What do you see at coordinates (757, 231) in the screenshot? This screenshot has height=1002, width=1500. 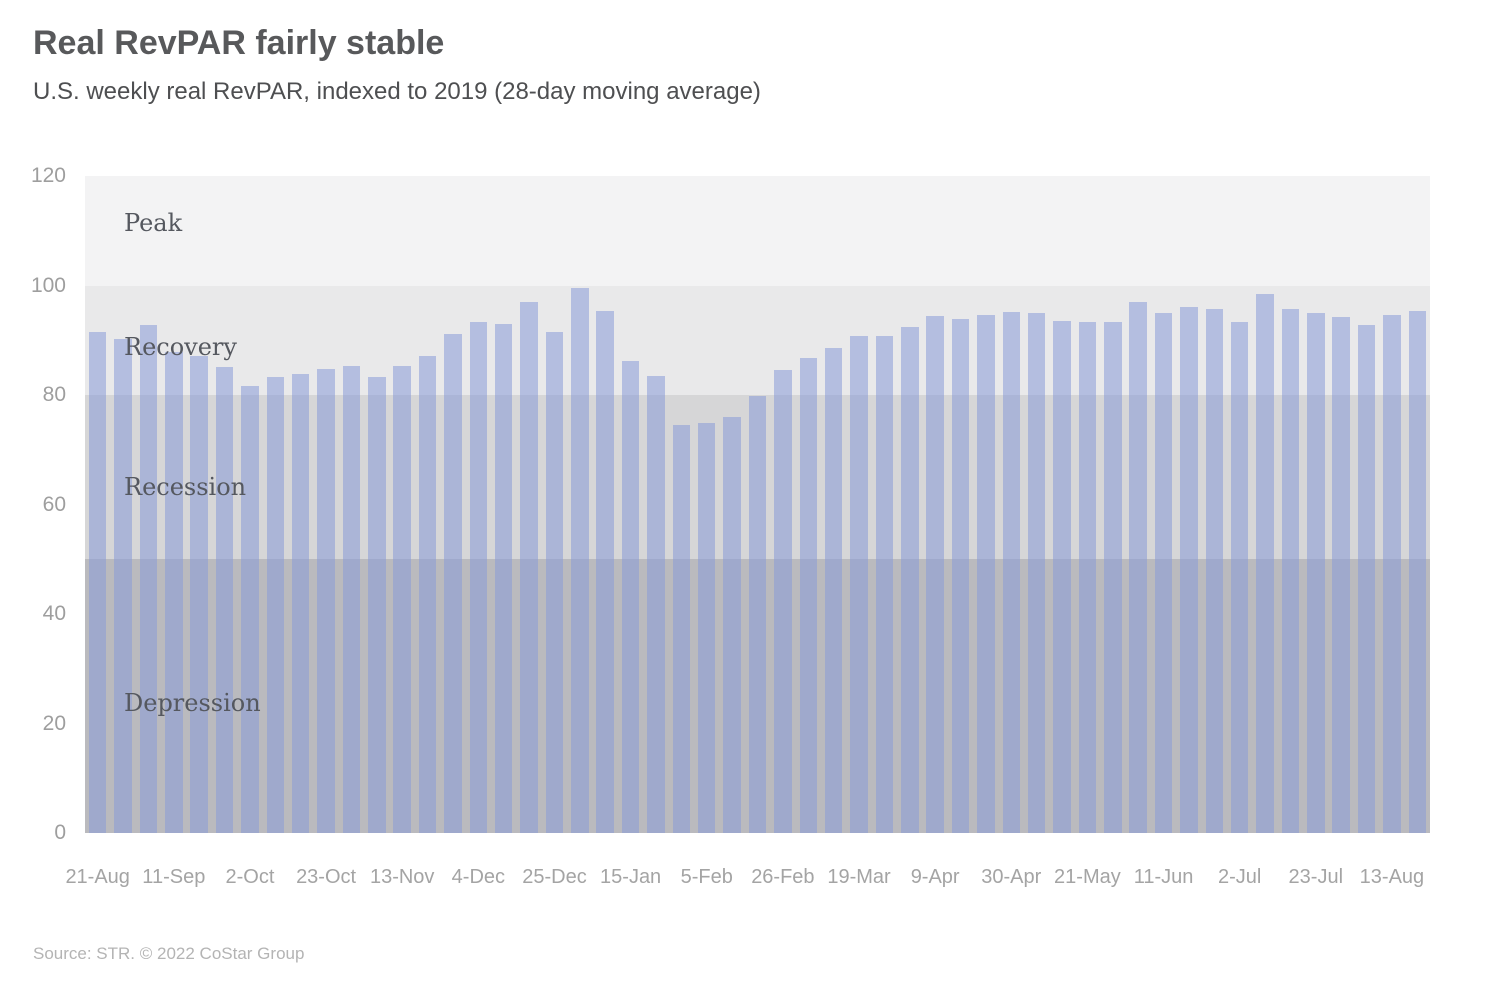 I see `zone-band-peak` at bounding box center [757, 231].